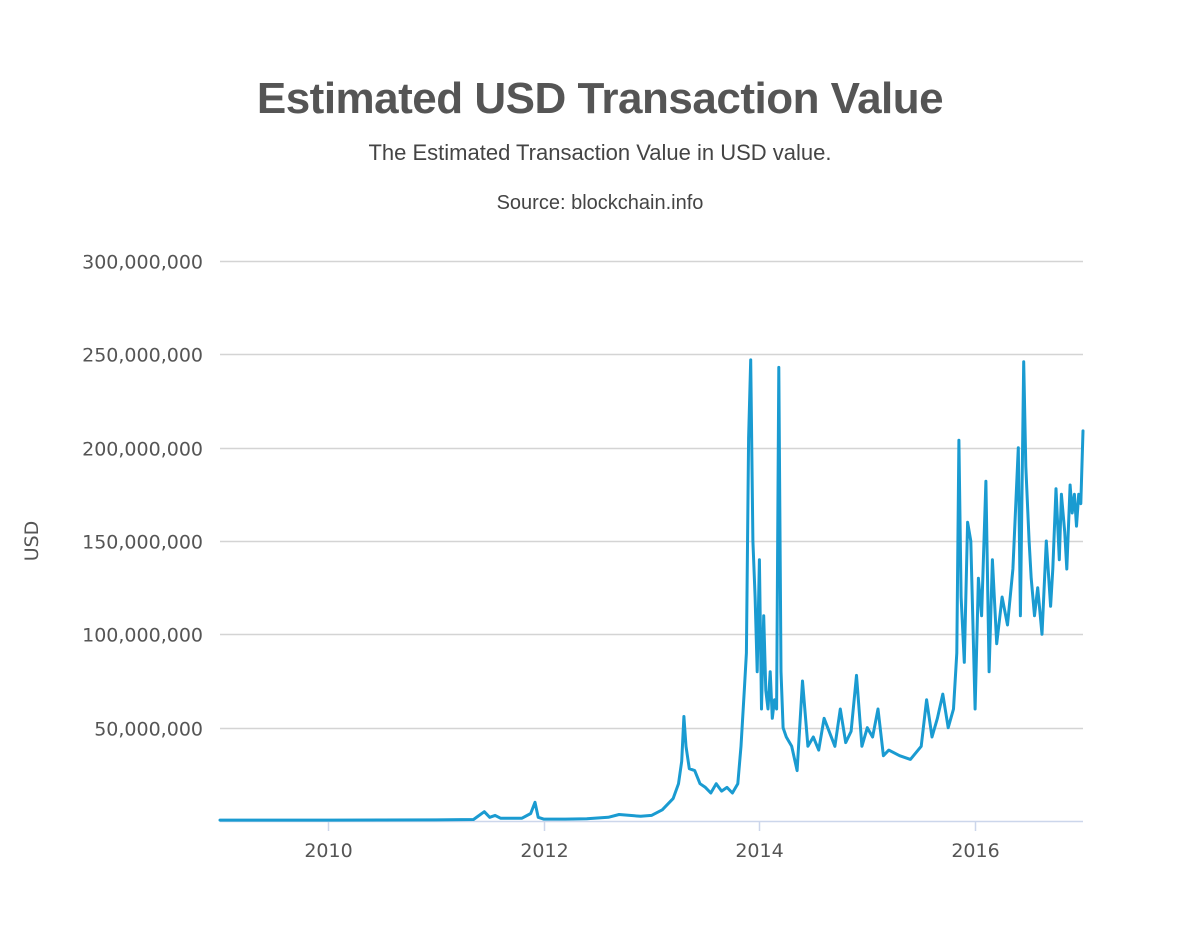 The width and height of the screenshot is (1200, 947). I want to click on x-tick-label: 2012, so click(544, 851).